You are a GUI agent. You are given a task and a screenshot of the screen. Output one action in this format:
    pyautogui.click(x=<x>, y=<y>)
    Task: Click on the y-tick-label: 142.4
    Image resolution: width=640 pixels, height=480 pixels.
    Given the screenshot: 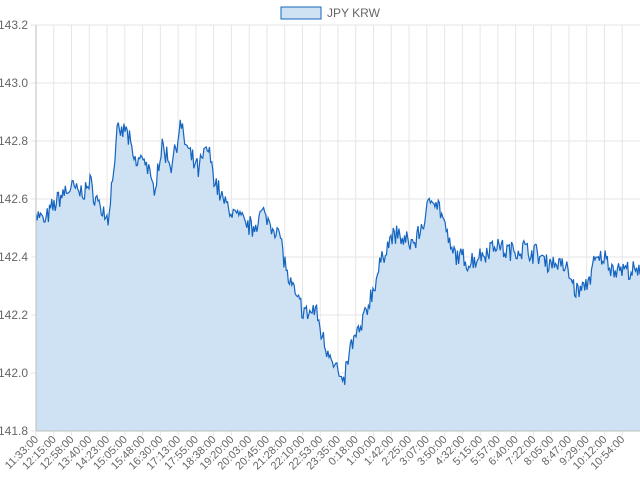 What is the action you would take?
    pyautogui.click(x=14, y=257)
    